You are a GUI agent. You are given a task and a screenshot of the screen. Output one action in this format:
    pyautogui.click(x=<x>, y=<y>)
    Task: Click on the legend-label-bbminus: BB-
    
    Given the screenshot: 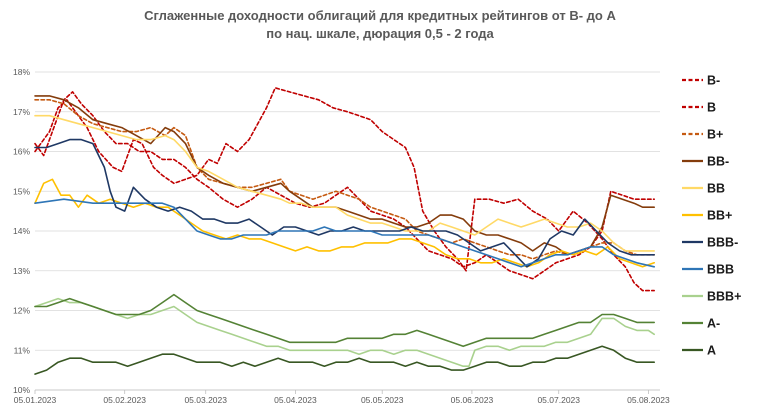 What is the action you would take?
    pyautogui.click(x=718, y=162)
    